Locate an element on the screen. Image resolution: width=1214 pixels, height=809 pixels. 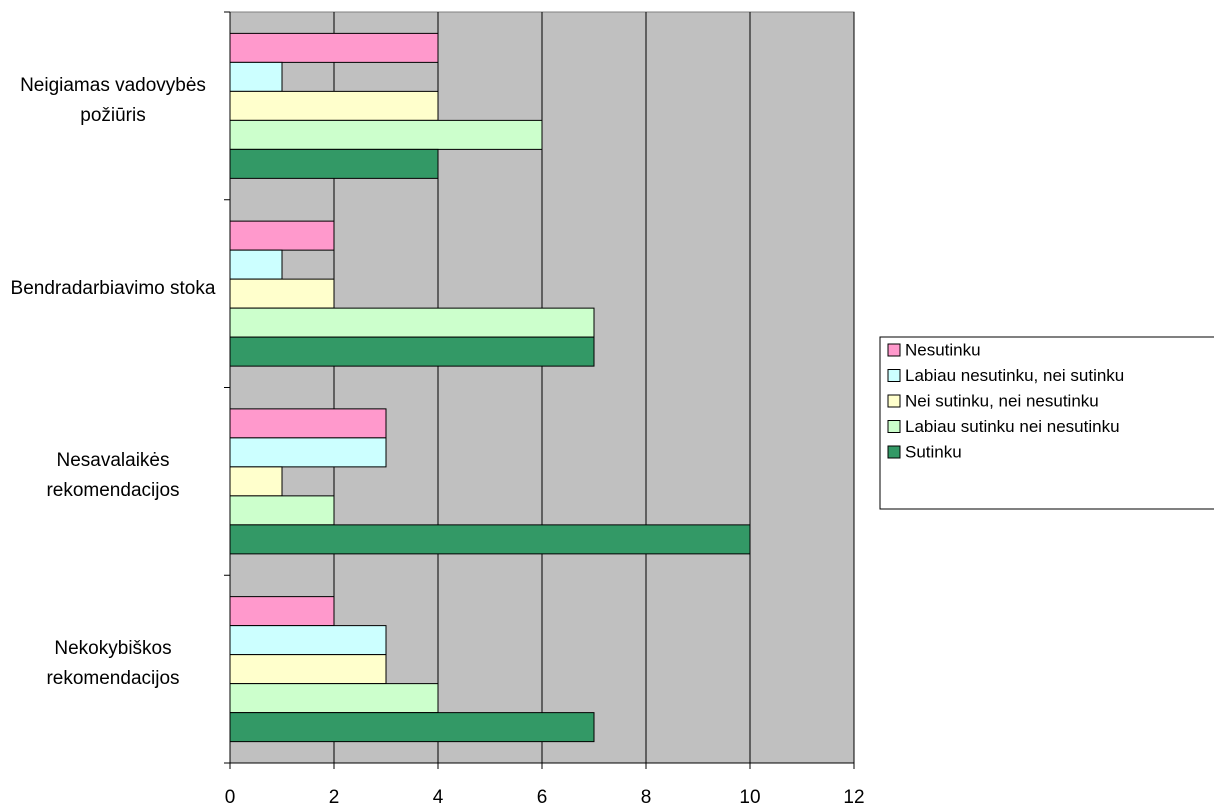
category-label: Bendradarbiavimo stoka is located at coordinates (113, 288).